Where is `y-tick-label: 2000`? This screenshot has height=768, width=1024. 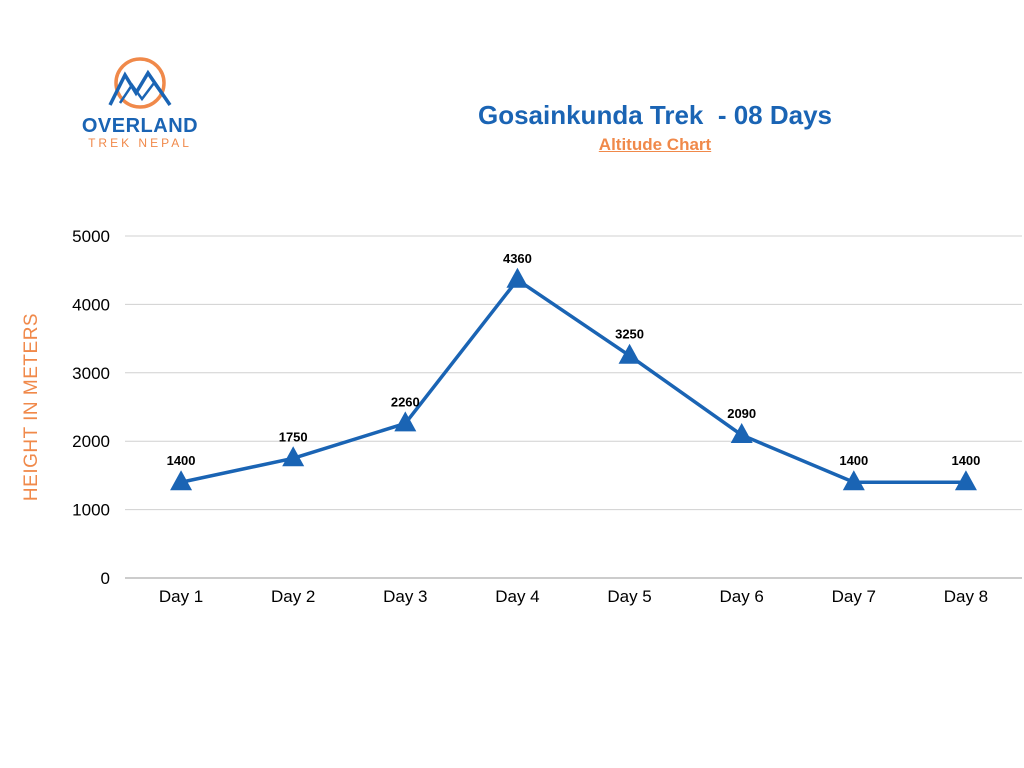
y-tick-label: 2000 is located at coordinates (91, 441).